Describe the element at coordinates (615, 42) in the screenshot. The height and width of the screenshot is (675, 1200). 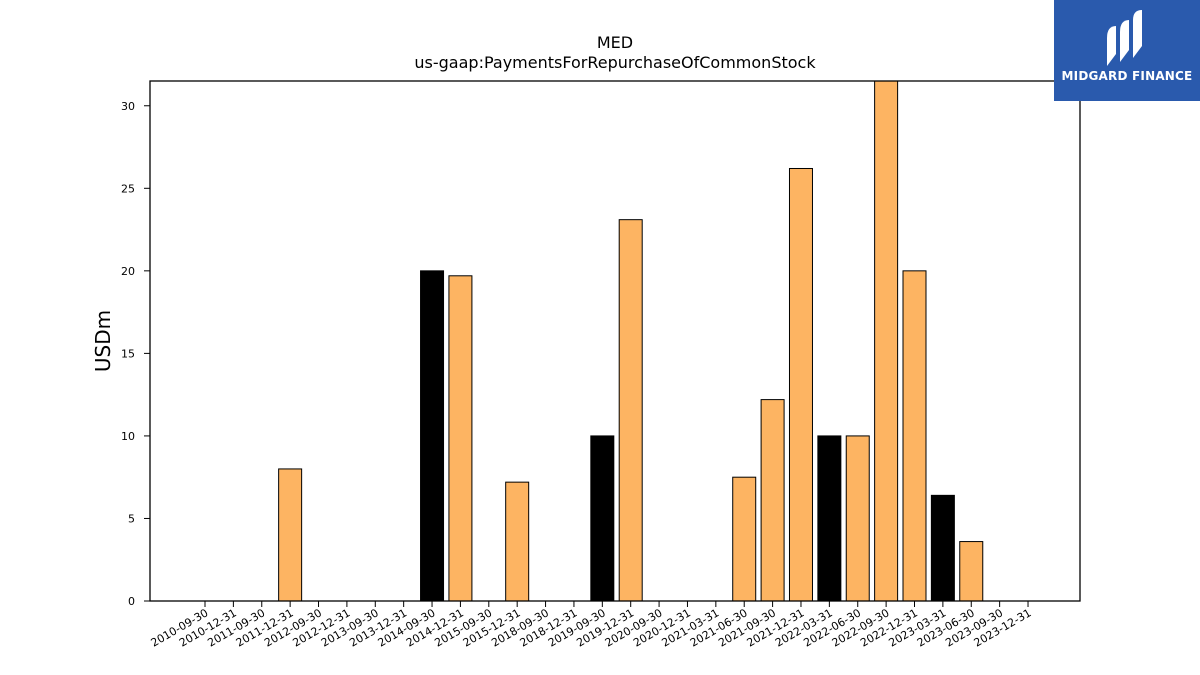
I see `chart-title: MED` at that location.